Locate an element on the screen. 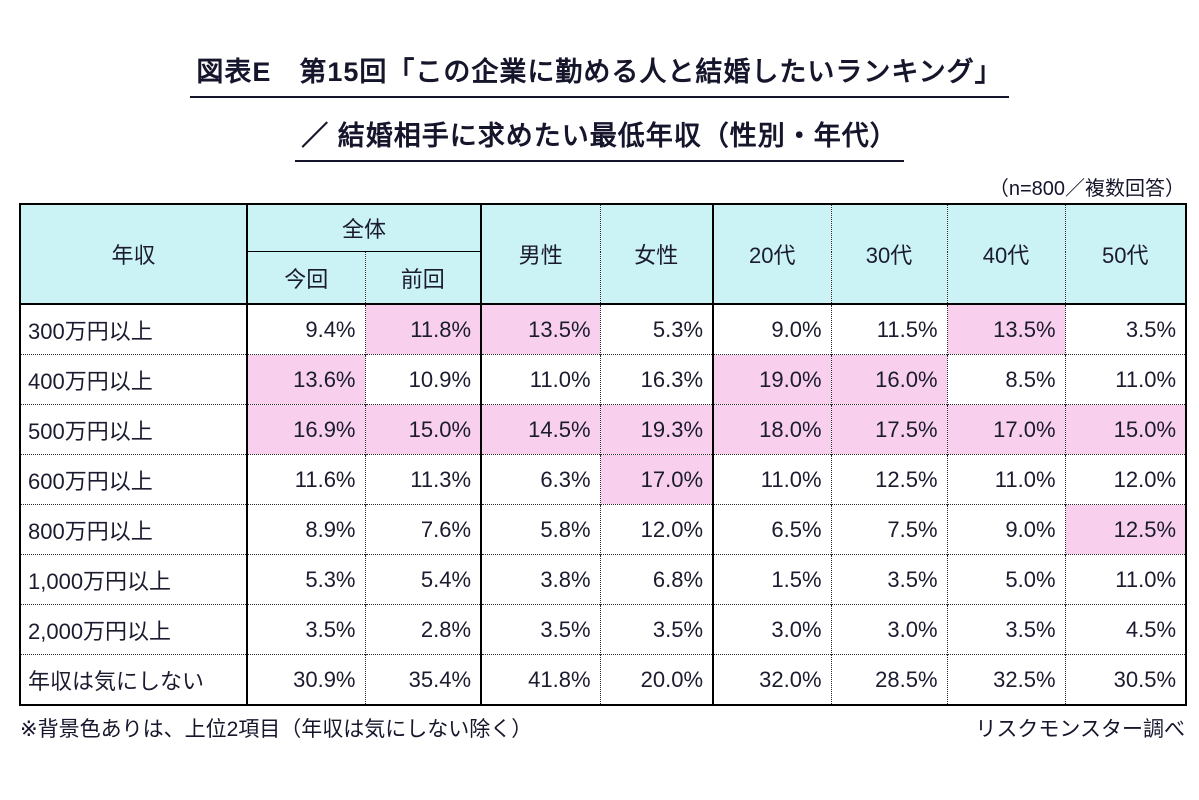  value-cell: 7.5% is located at coordinates (889, 529).